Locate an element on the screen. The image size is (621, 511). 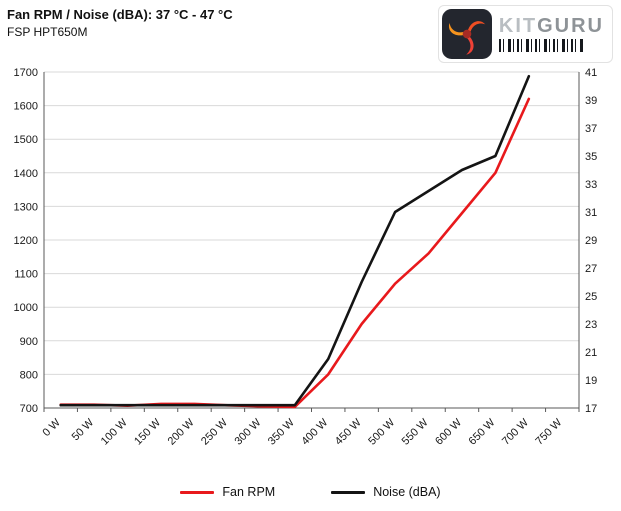
svg-text: 800 is located at coordinates (29, 375).